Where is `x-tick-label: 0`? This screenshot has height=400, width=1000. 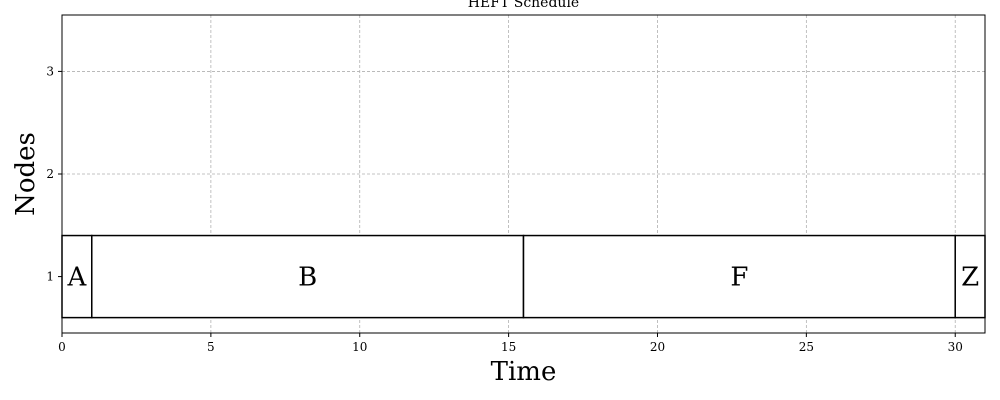 x-tick-label: 0 is located at coordinates (62, 347).